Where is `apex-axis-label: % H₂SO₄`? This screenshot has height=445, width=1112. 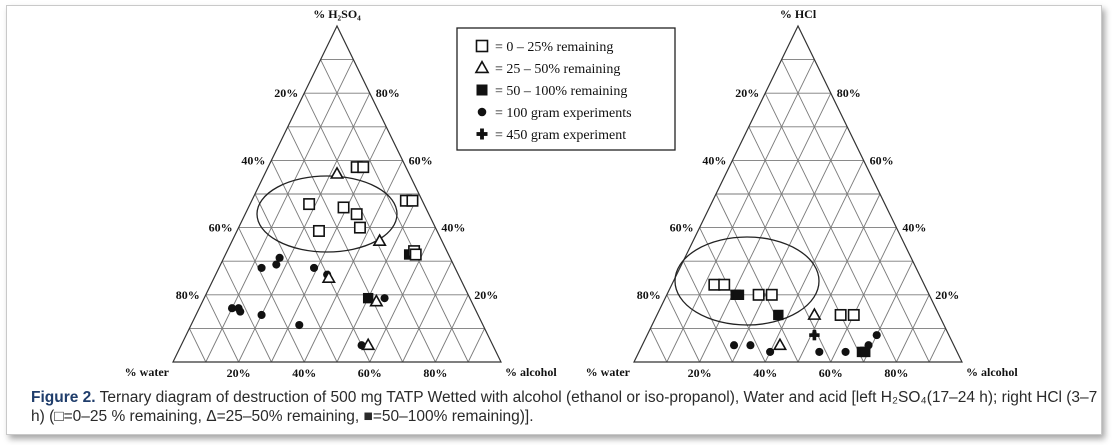 apex-axis-label: % H₂SO₄ is located at coordinates (337, 14).